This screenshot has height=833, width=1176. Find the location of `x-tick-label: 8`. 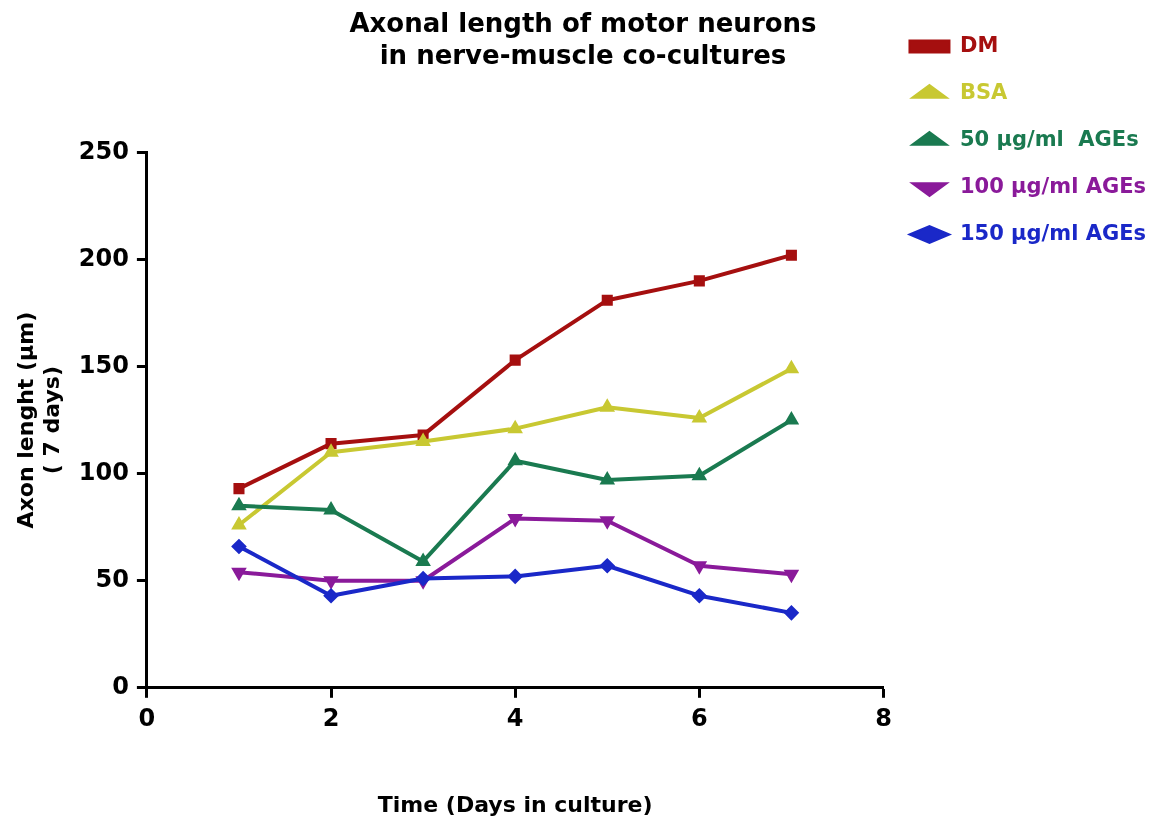

x-tick-label: 8 is located at coordinates (883, 718).